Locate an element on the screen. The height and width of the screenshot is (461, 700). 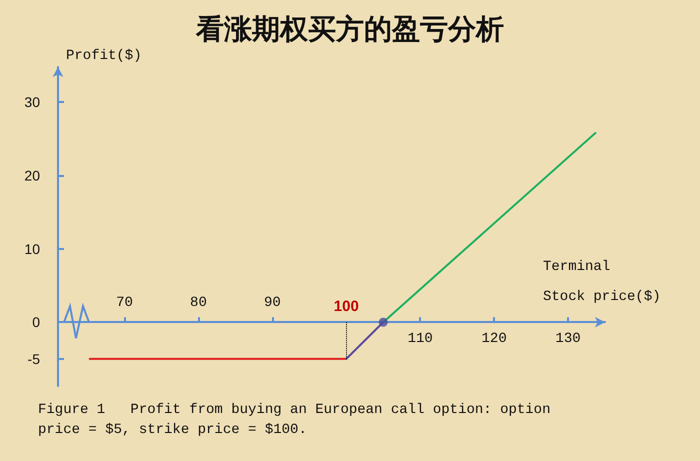
x-tick-label: 120 is located at coordinates (494, 339).